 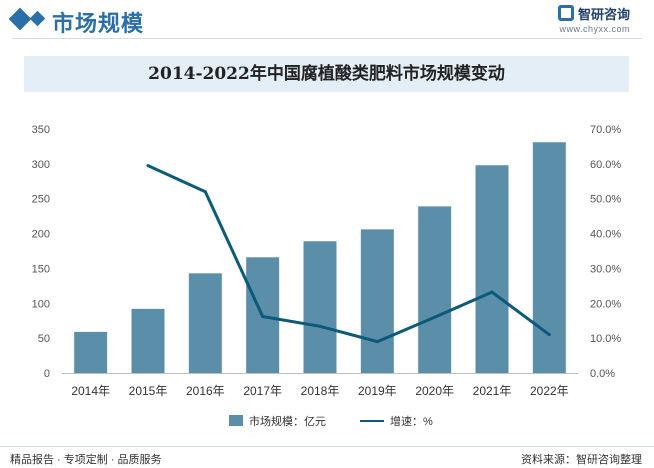 I want to click on chart-title: 2014-2022年中国腐植酸类肥料市场规模变动, so click(x=326, y=74).